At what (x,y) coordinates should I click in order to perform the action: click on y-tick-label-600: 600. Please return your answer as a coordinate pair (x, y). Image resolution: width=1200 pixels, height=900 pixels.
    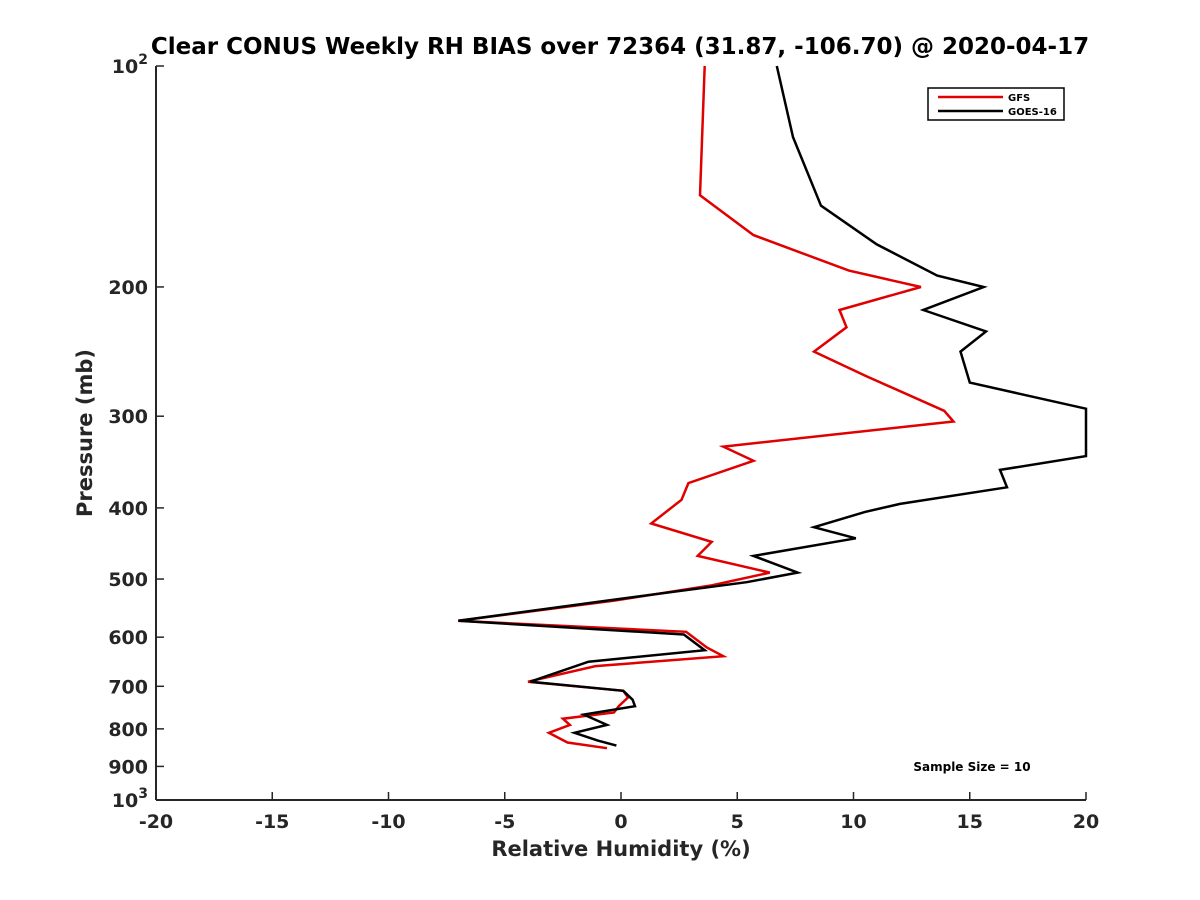
    Looking at the image, I should click on (128, 638).